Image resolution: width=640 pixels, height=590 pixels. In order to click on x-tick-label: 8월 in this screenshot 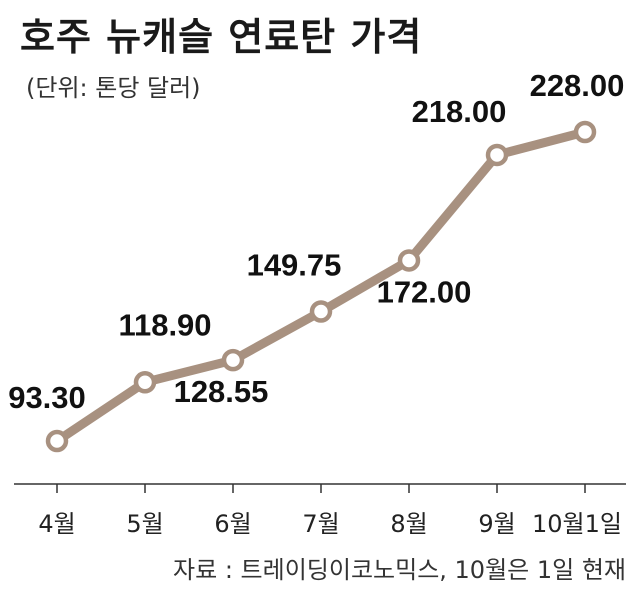, I will do `click(408, 524)`.